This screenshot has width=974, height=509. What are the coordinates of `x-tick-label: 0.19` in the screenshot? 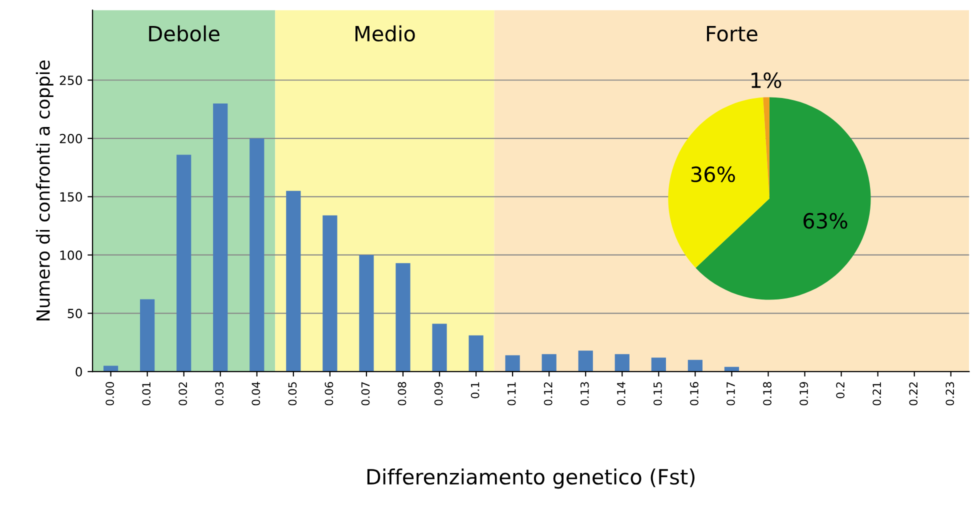 It's located at (804, 394).